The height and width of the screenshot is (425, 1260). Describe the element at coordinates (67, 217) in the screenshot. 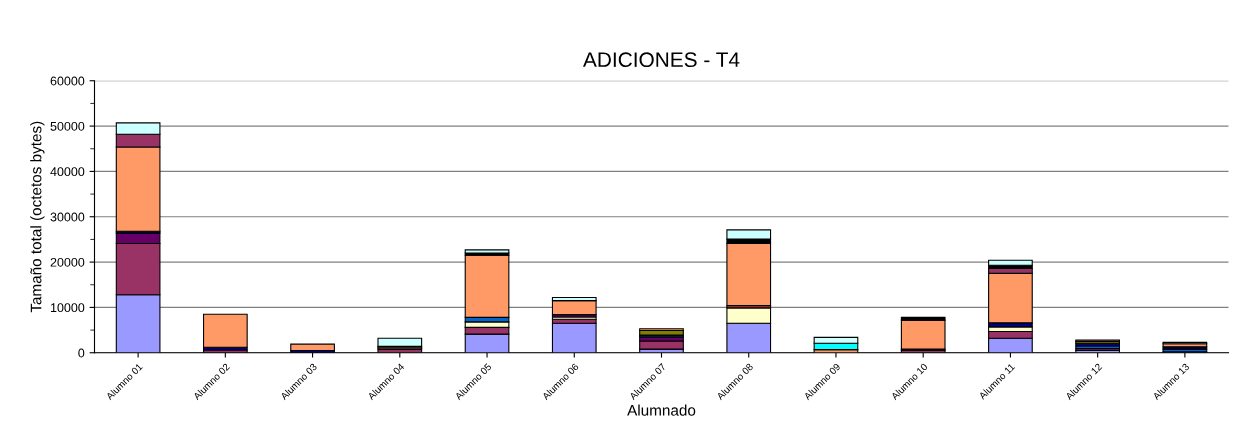

I see `y-tick-label: 30000` at that location.